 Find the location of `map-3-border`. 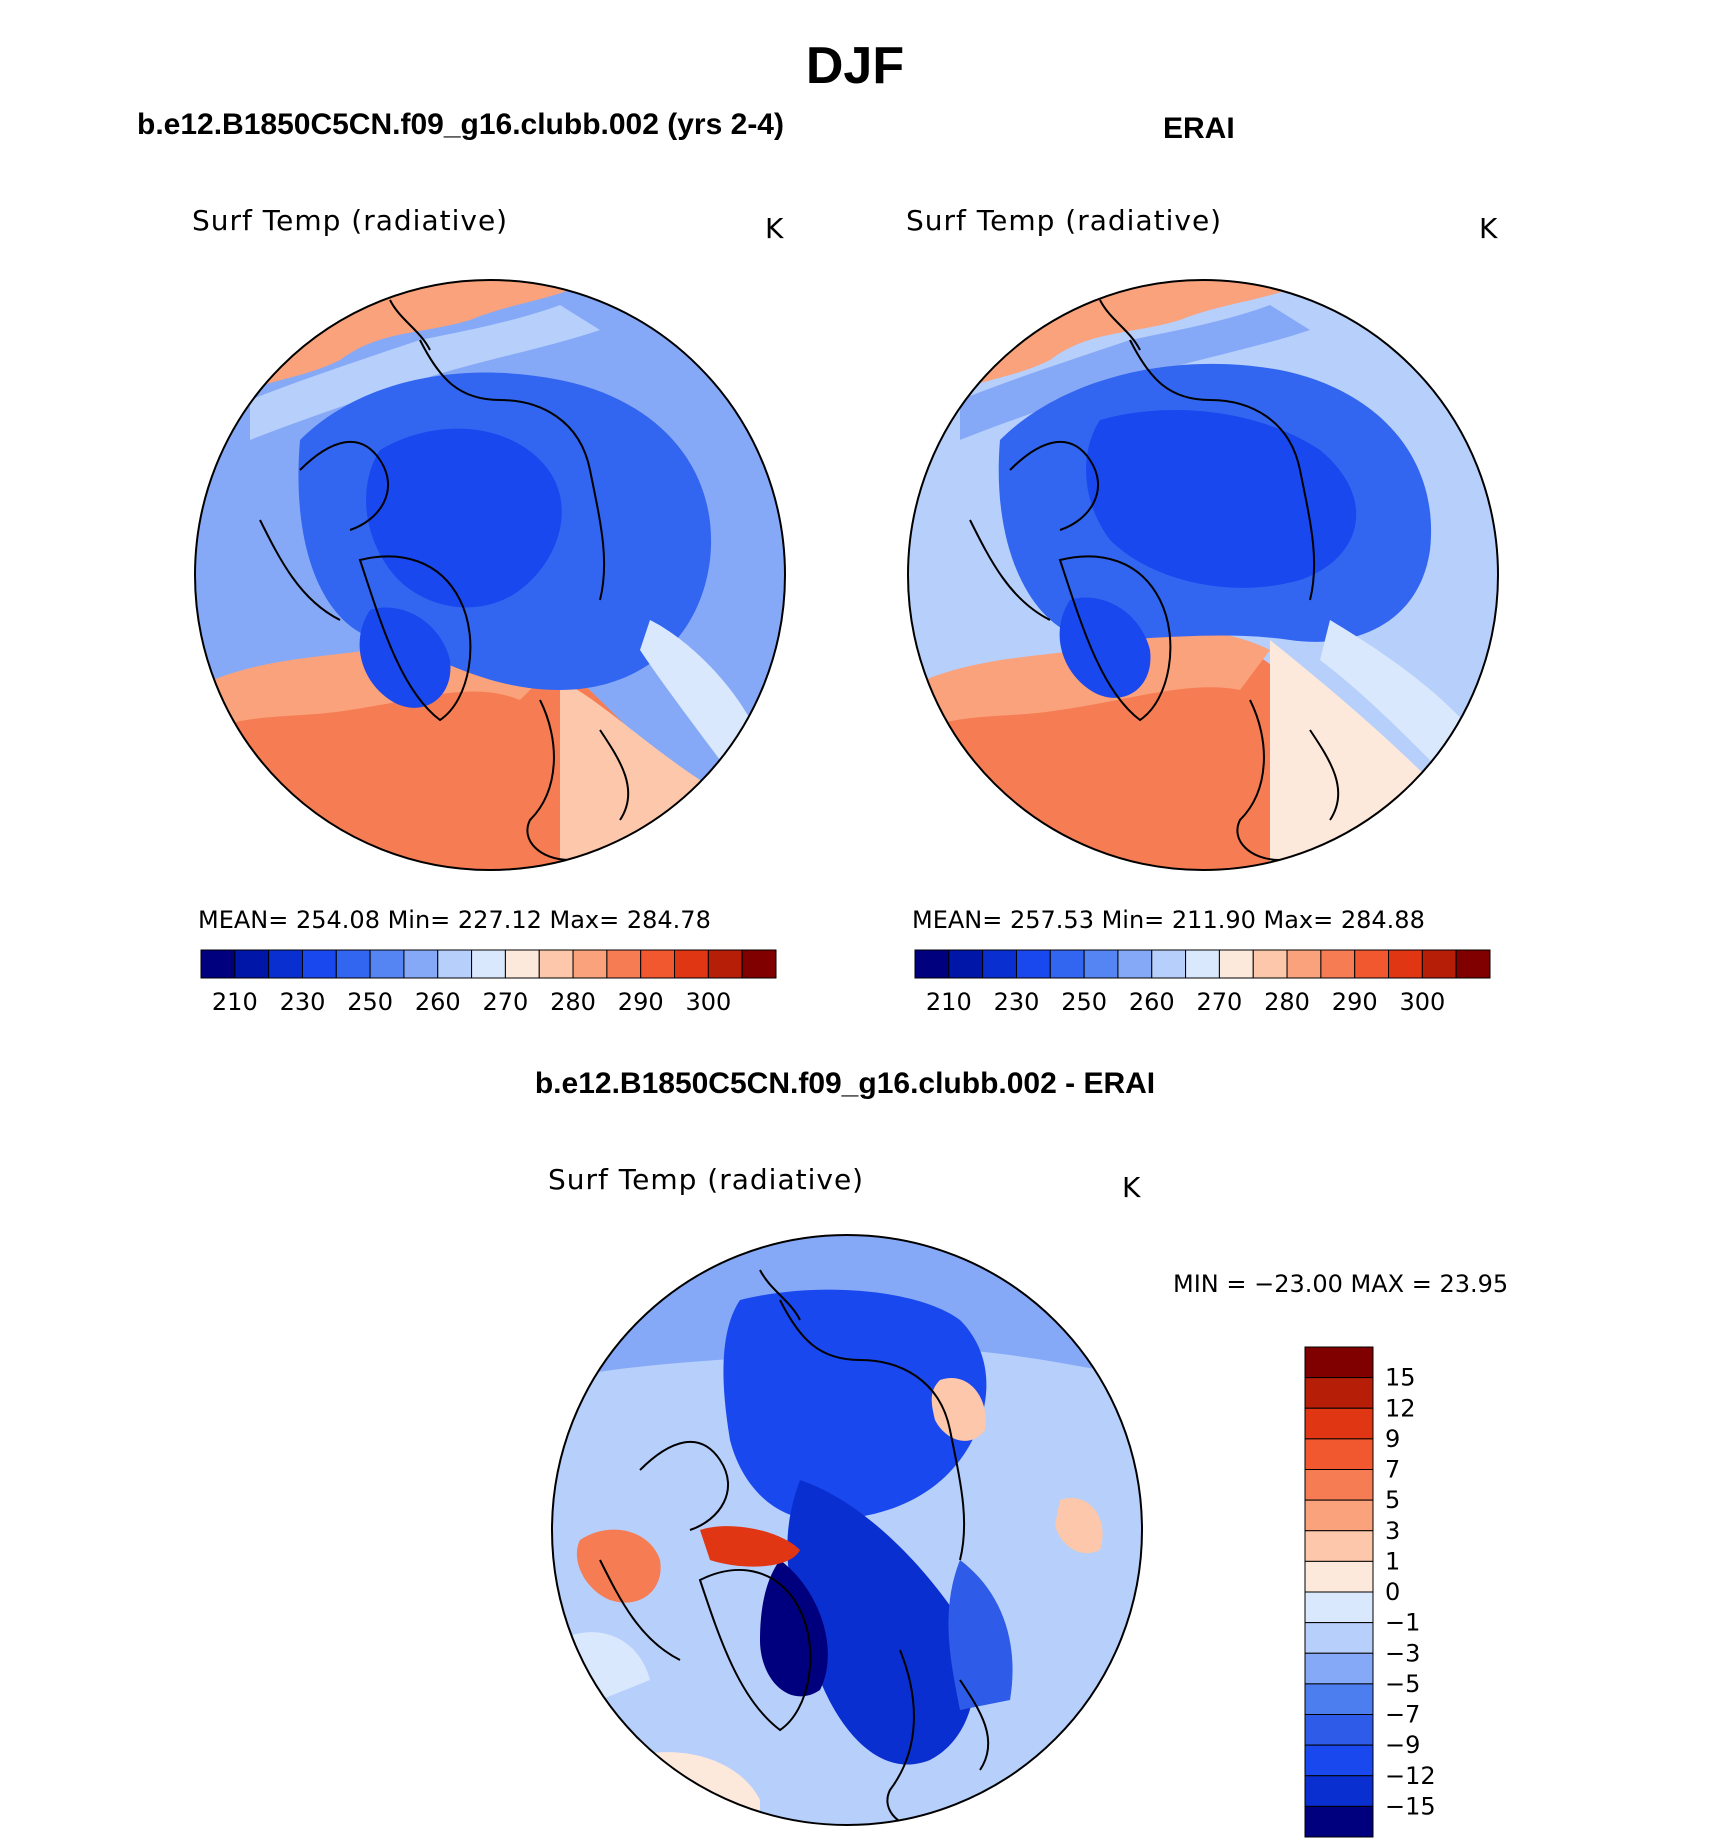

map-3-border is located at coordinates (847, 1530).